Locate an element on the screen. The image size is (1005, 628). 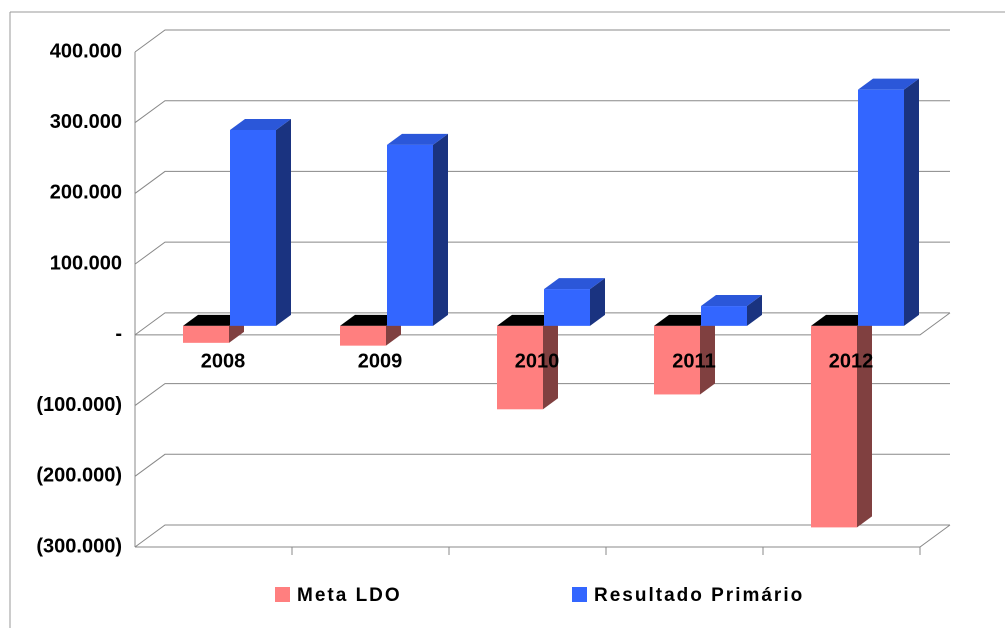
y-tick-label: 200.000 is located at coordinates (86, 193).